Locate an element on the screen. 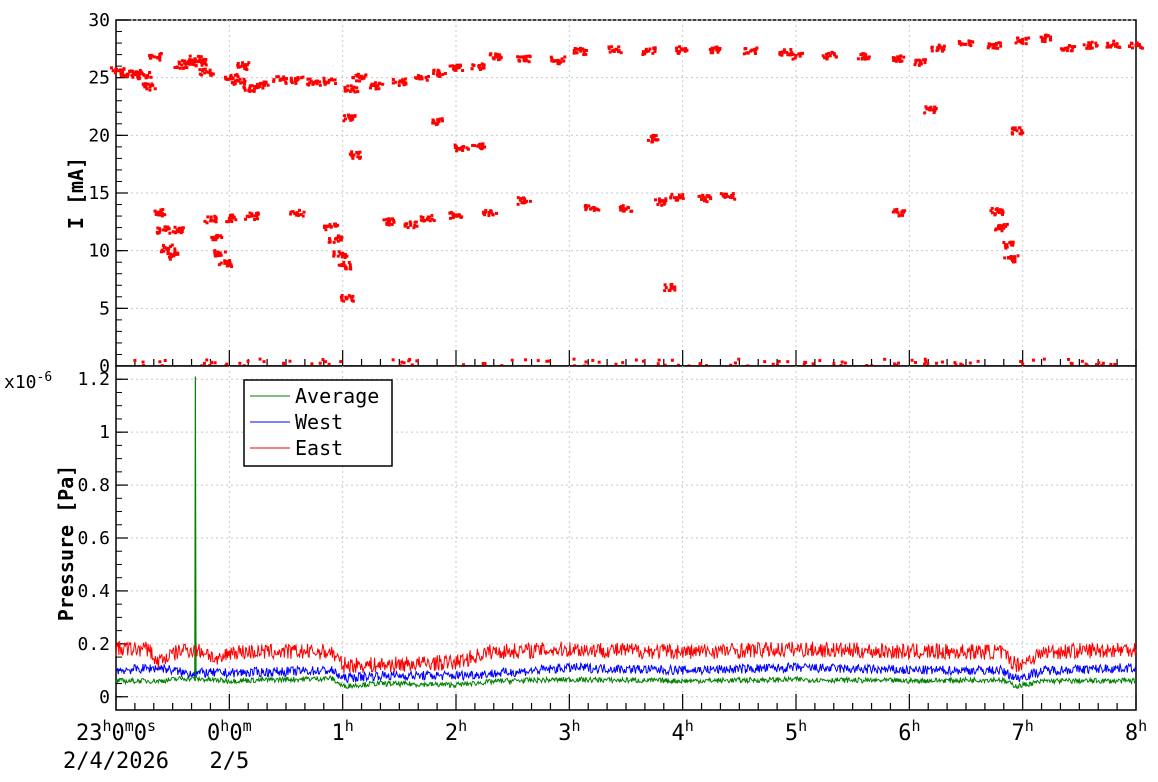 The image size is (1158, 782). pressure-y-axis-title: Pressure [Pa] is located at coordinates (66, 543).